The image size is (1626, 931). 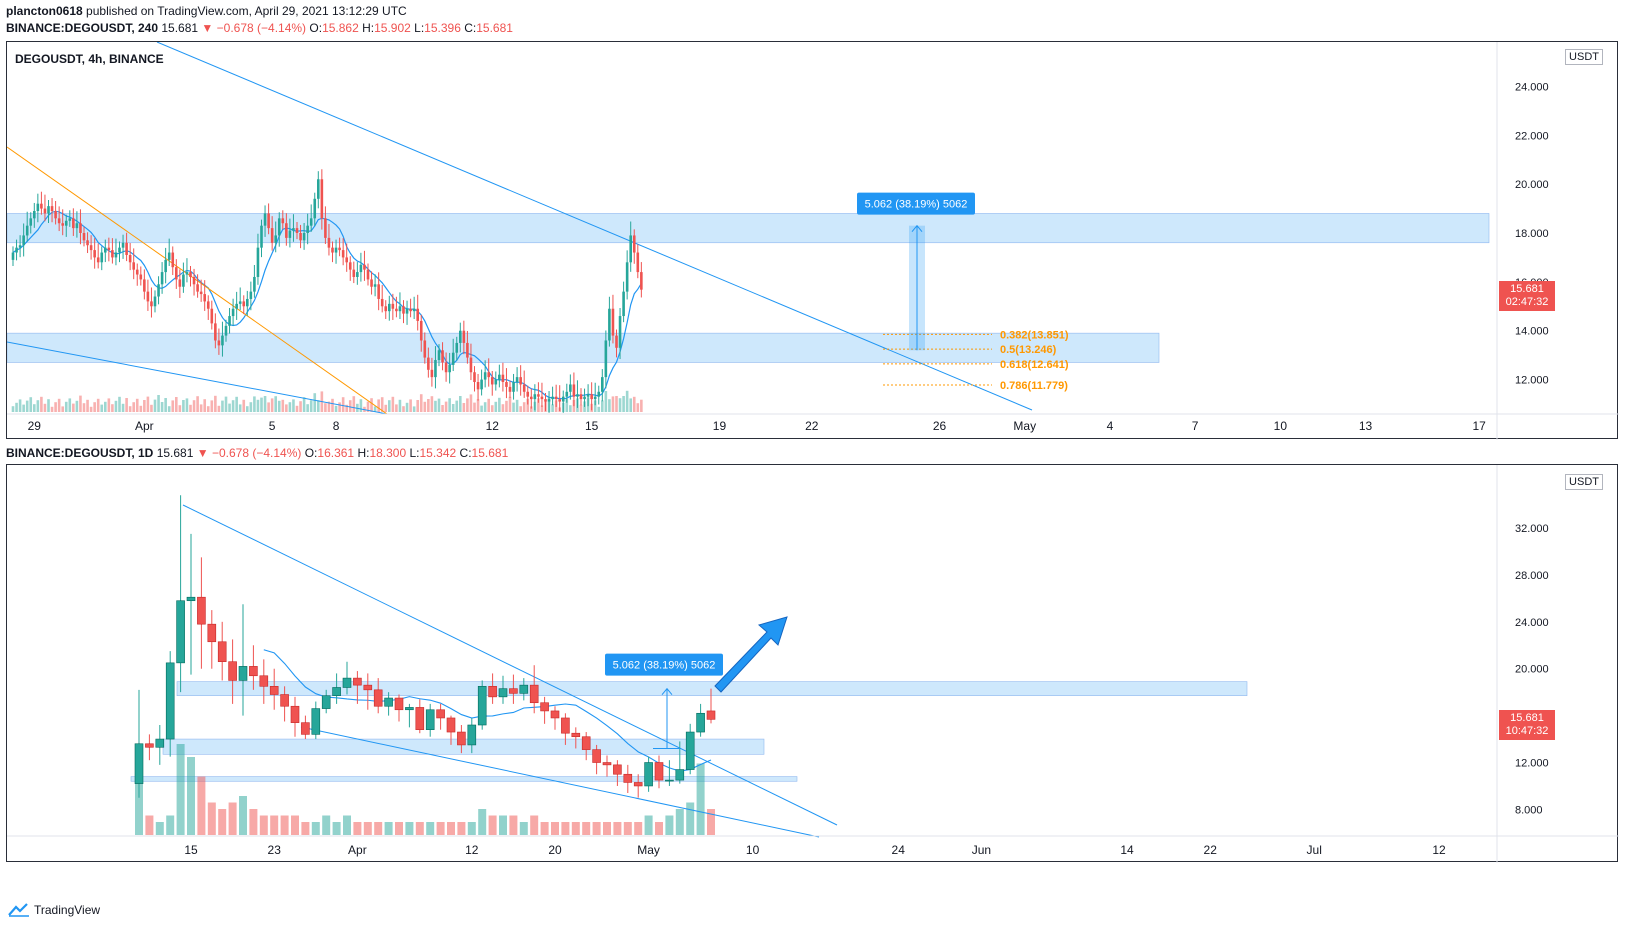 I want to click on bottom-change: −0.678 (−4.14%), so click(x=256, y=453).